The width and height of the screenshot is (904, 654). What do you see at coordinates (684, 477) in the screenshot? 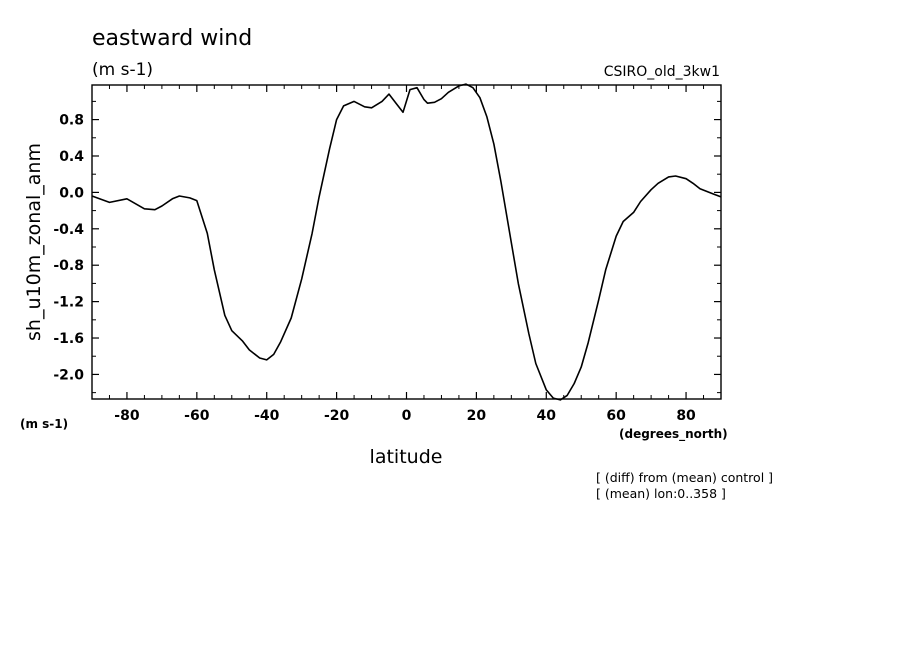
I see `footnote-diff: [ (diff) from (mean) control ]` at bounding box center [684, 477].